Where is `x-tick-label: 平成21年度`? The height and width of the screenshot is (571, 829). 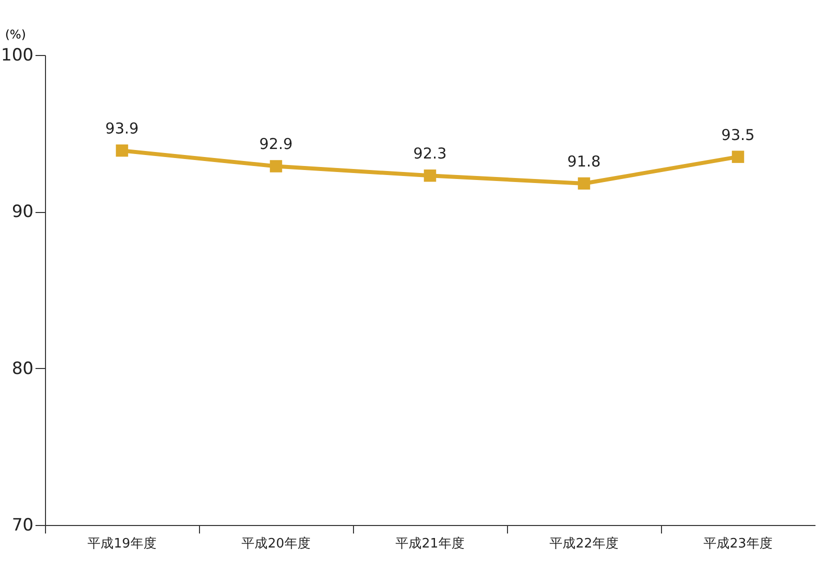
x-tick-label: 平成21年度 is located at coordinates (430, 544).